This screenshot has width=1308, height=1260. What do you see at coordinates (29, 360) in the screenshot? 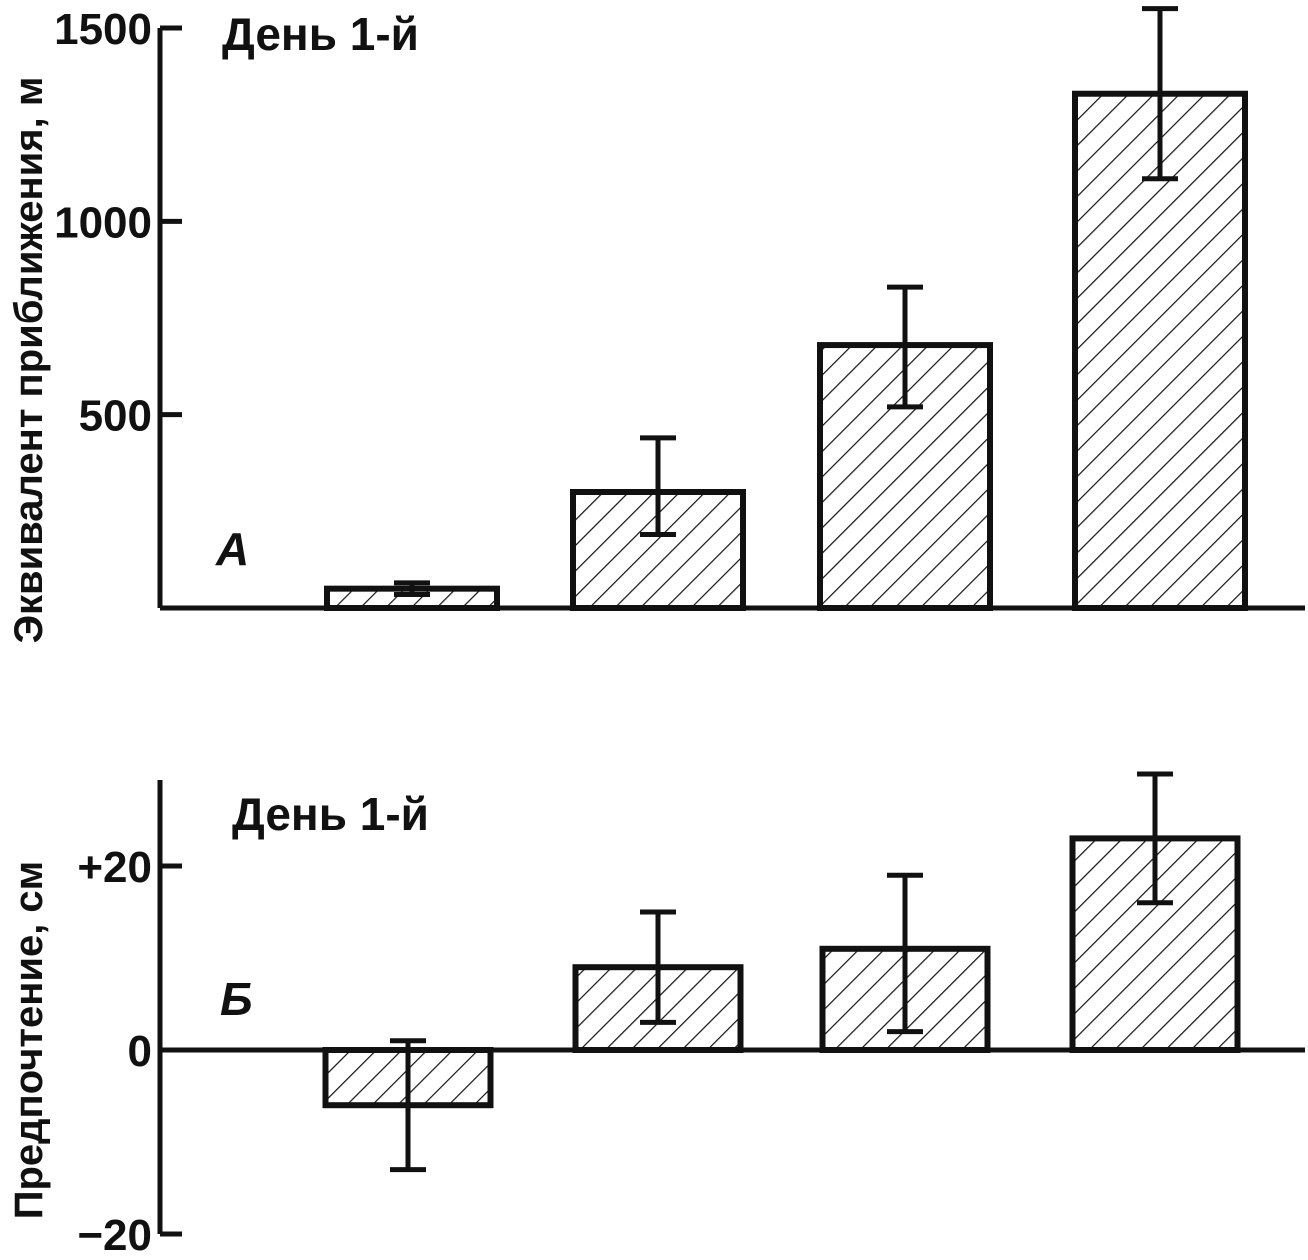
I see `panel-a-y-axis-label: Эквивалент приближения, м` at bounding box center [29, 360].